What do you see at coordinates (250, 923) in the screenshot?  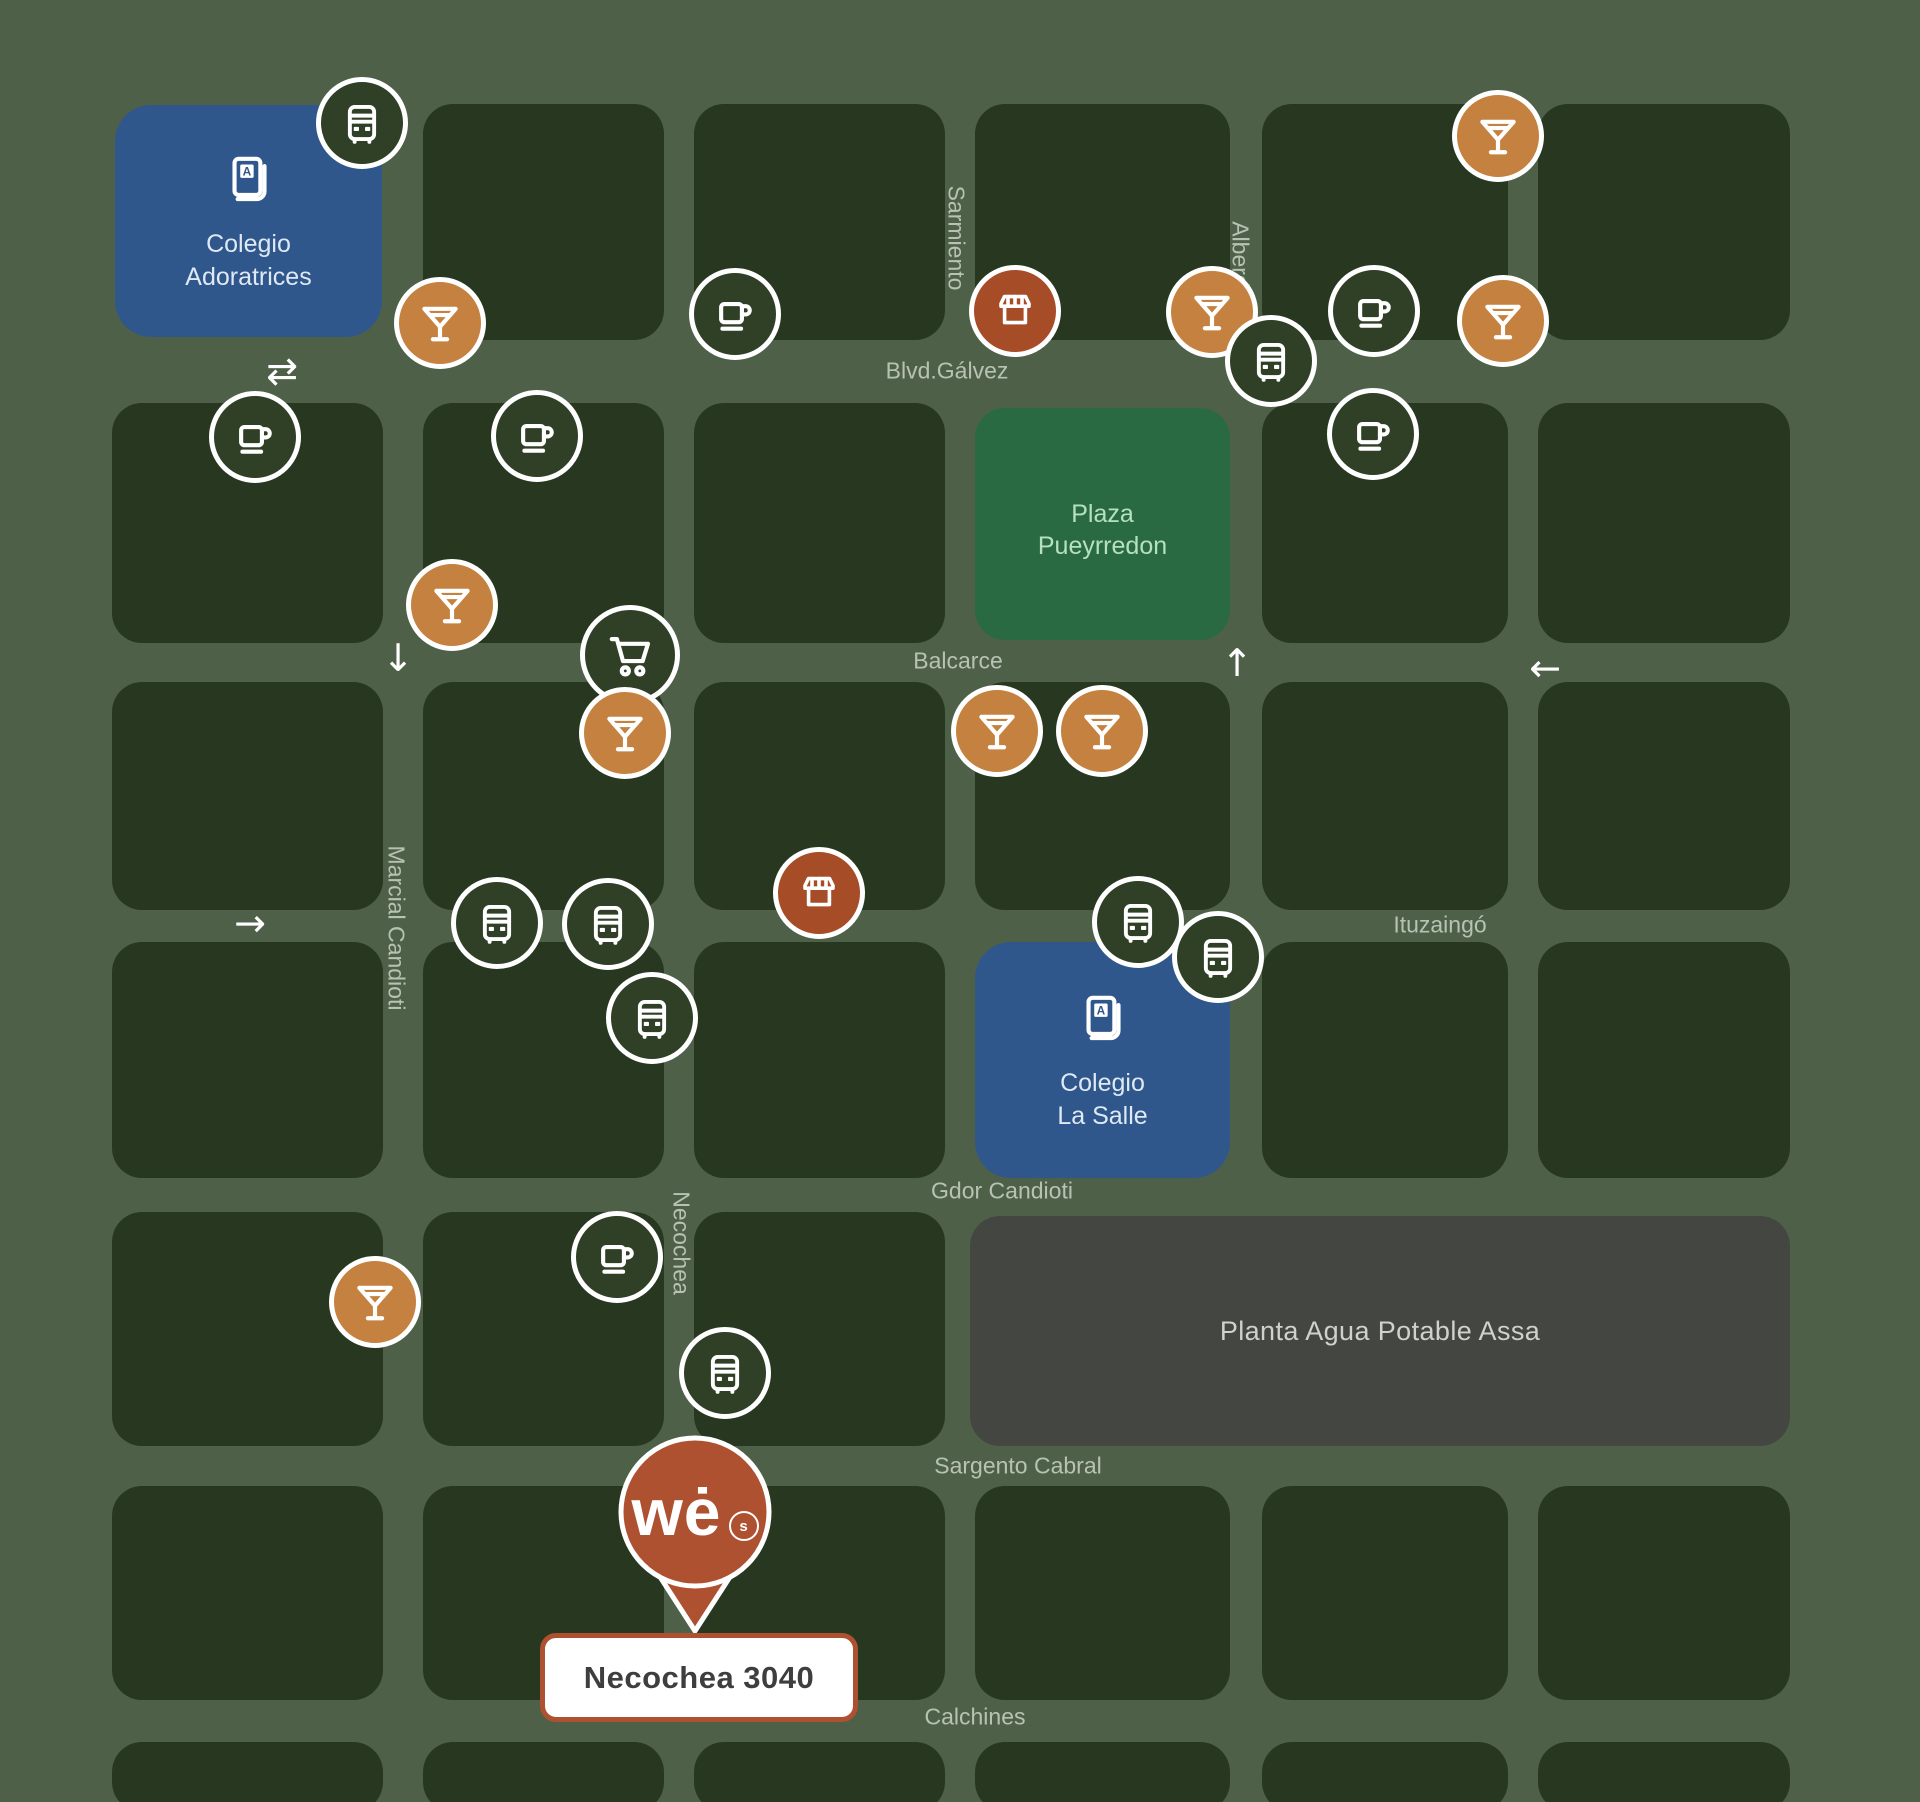 I see `right-arrow-icon: →` at bounding box center [250, 923].